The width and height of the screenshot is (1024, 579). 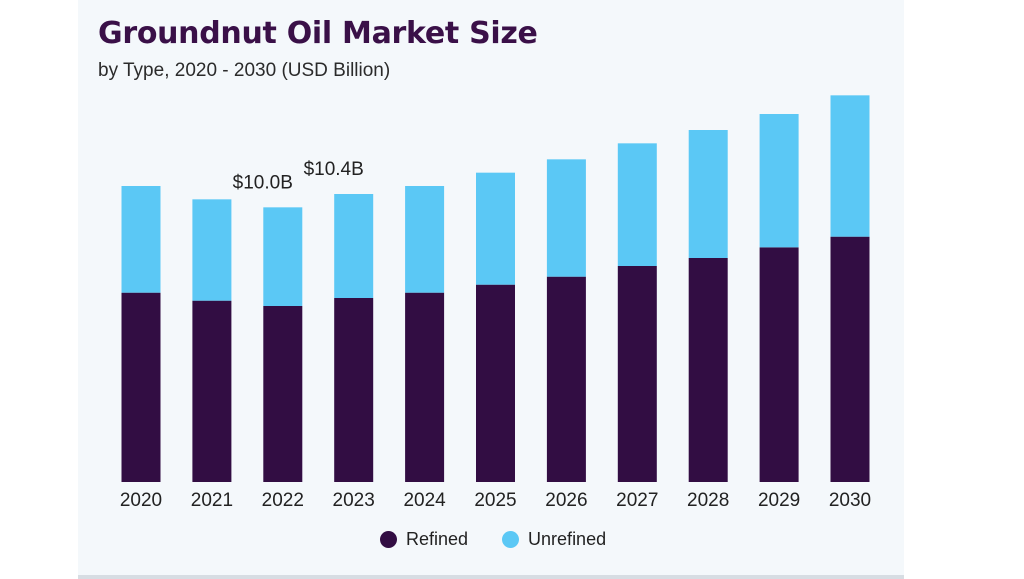 I want to click on bar-refined-2028, so click(x=708, y=370).